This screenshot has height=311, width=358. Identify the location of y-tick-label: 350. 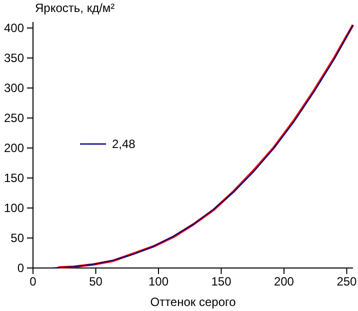
(14, 57).